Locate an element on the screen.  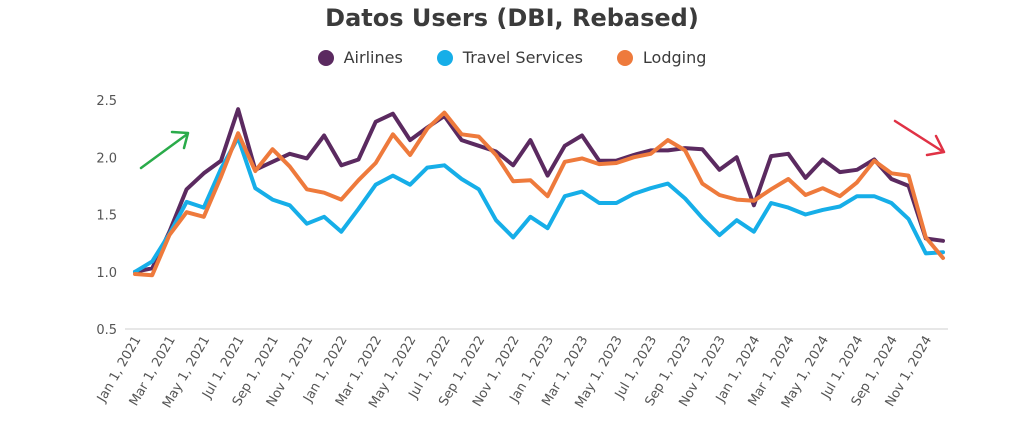
green-arrow-shaft is located at coordinates (163, 151).